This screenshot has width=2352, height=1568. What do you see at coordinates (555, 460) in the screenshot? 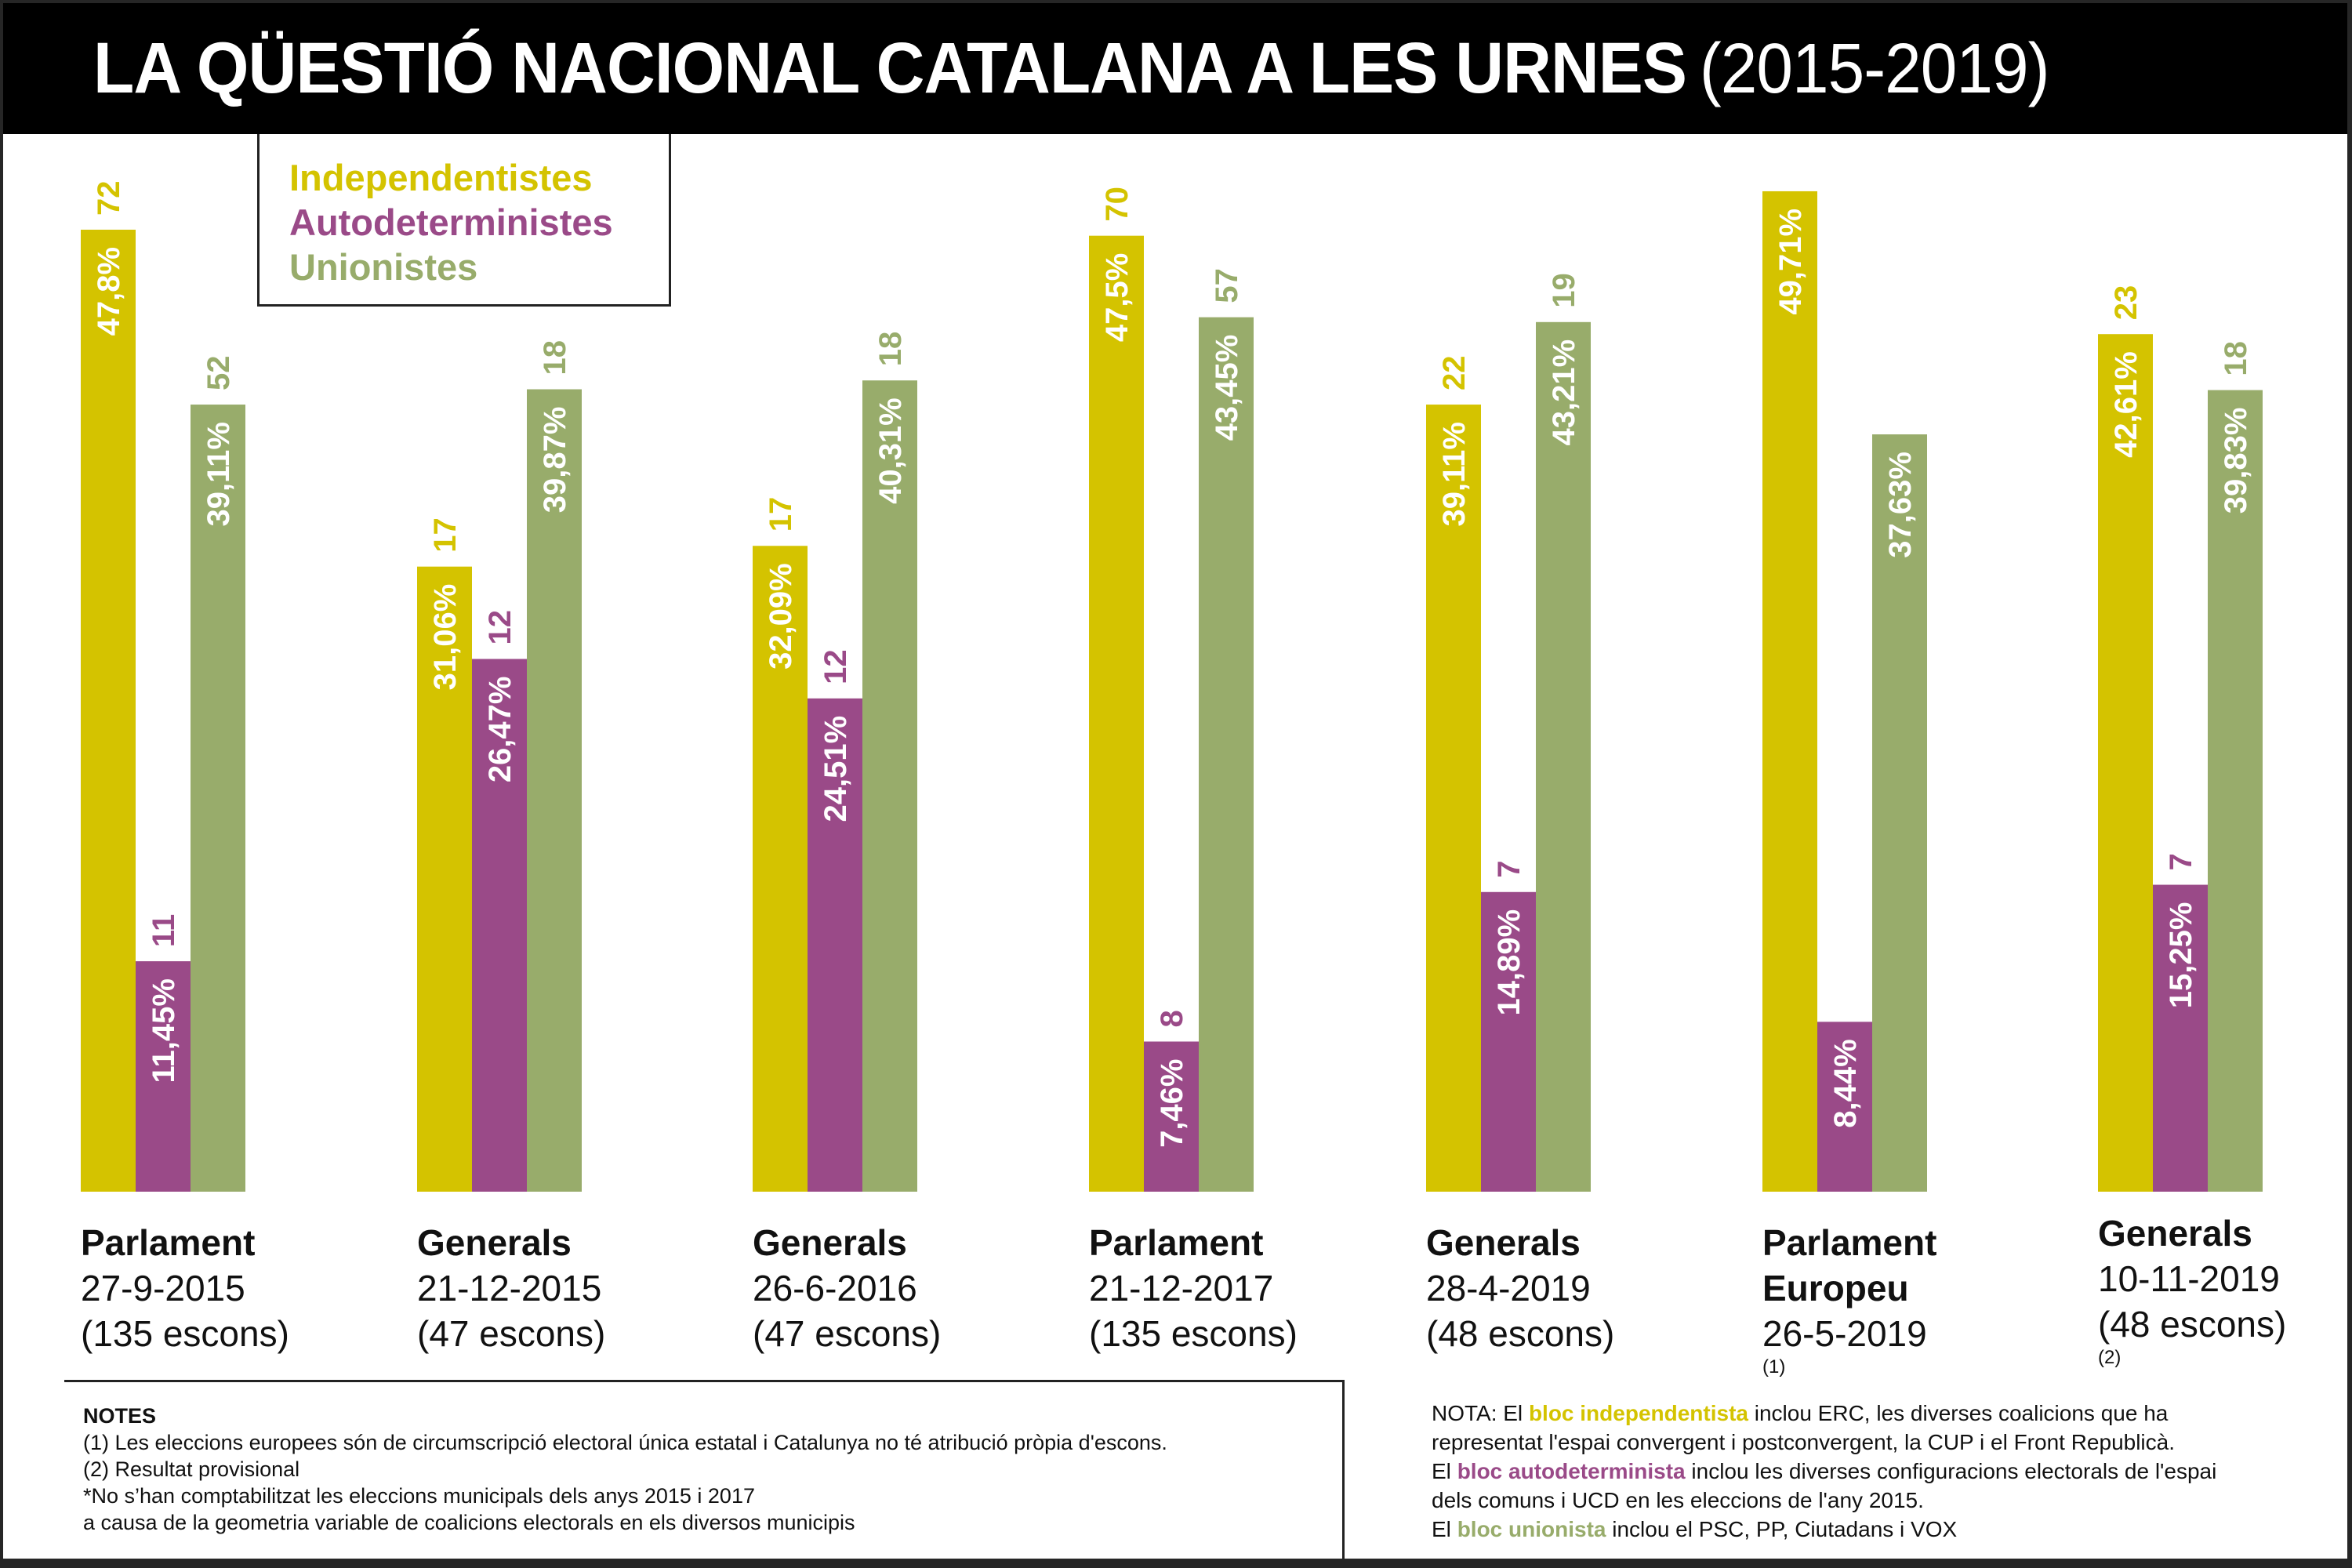
I see `value-label-unionistes-1: 39,87%` at bounding box center [555, 460].